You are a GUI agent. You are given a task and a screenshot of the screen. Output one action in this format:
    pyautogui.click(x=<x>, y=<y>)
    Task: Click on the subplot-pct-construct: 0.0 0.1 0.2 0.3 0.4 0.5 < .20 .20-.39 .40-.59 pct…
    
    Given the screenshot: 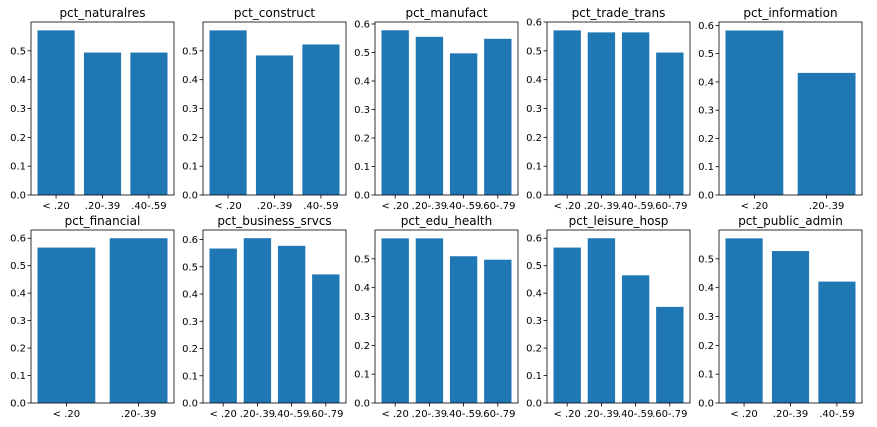 What is the action you would take?
    pyautogui.click(x=264, y=109)
    